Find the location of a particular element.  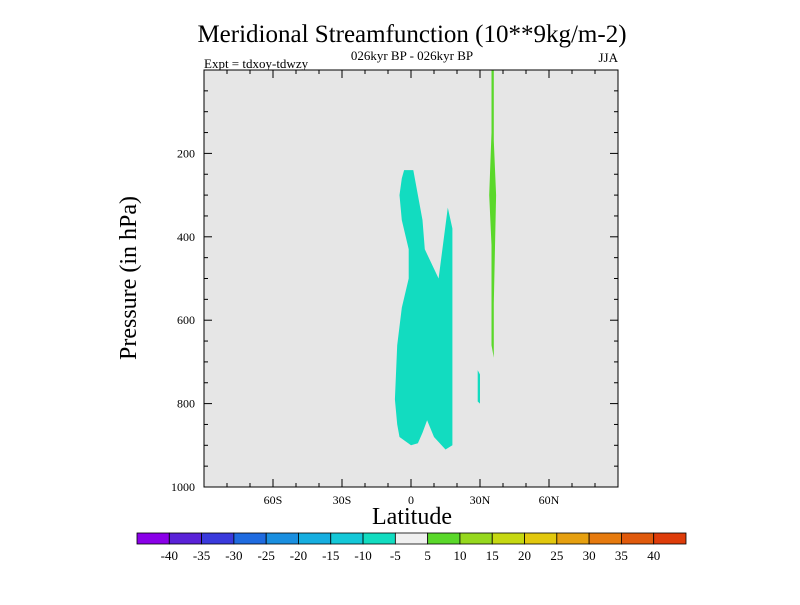

colorbar-label: -20 is located at coordinates (298, 555).